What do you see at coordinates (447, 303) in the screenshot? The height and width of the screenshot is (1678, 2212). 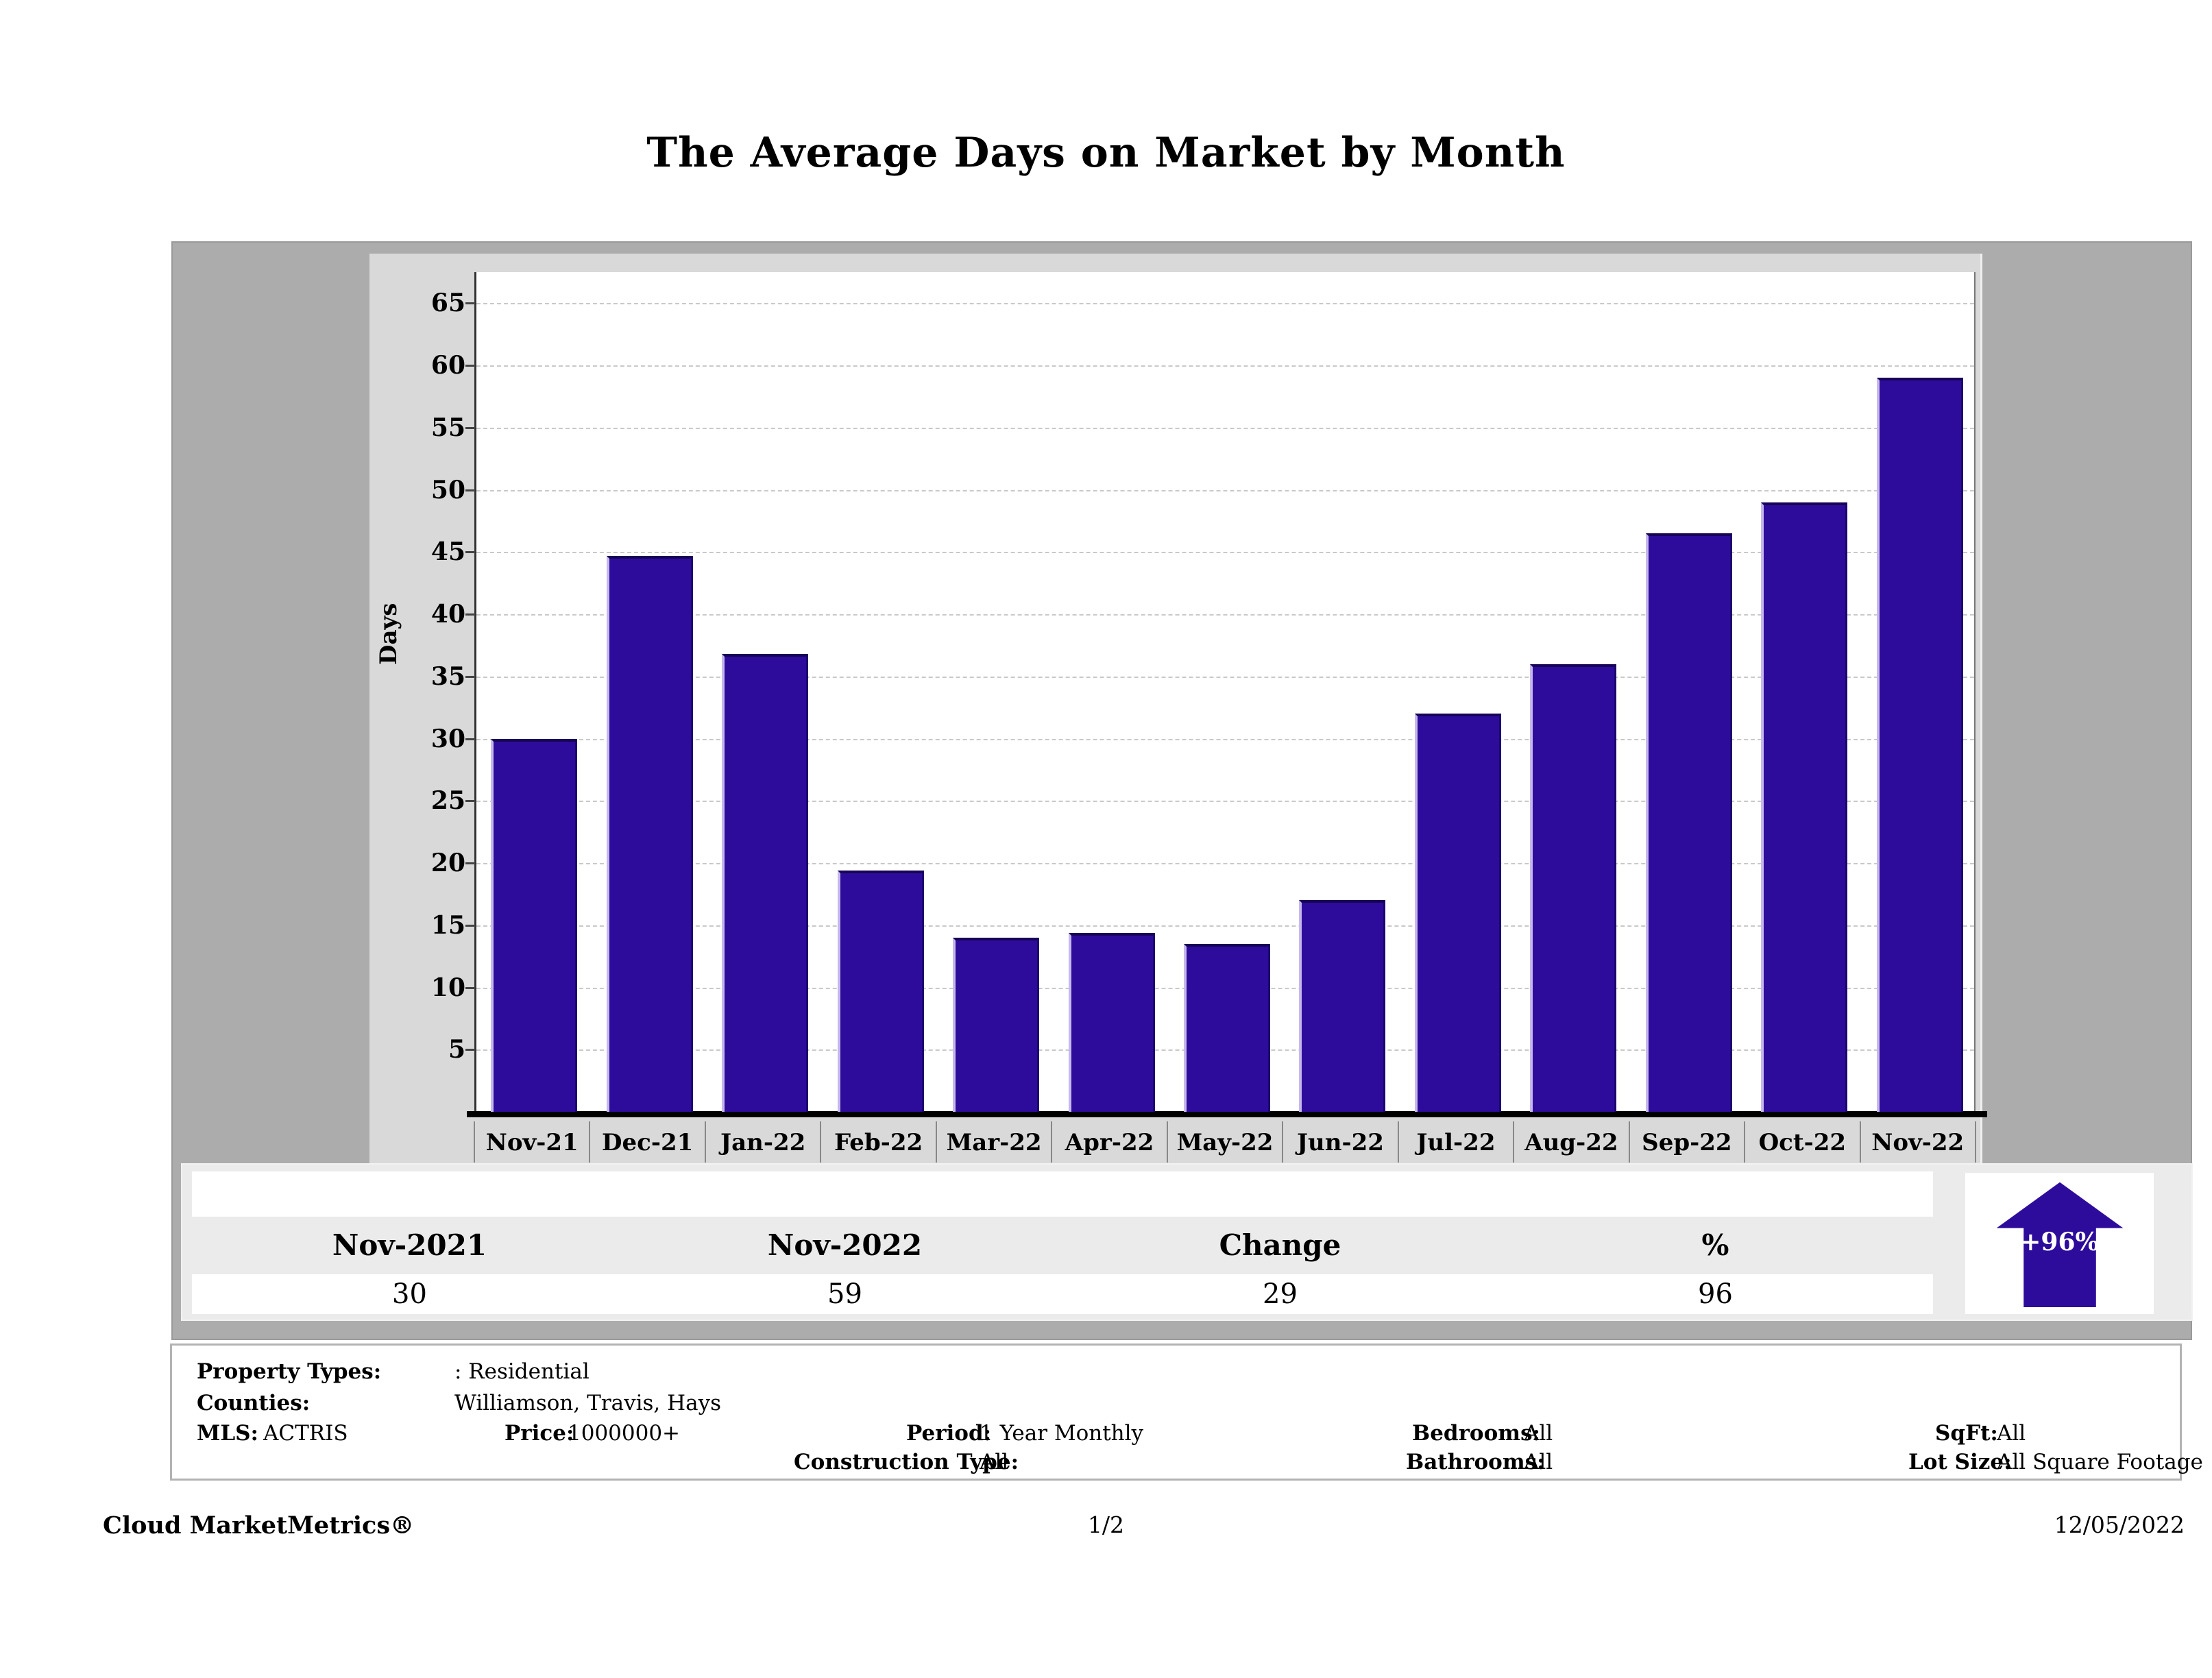 I see `y-tick-label-65: 65` at bounding box center [447, 303].